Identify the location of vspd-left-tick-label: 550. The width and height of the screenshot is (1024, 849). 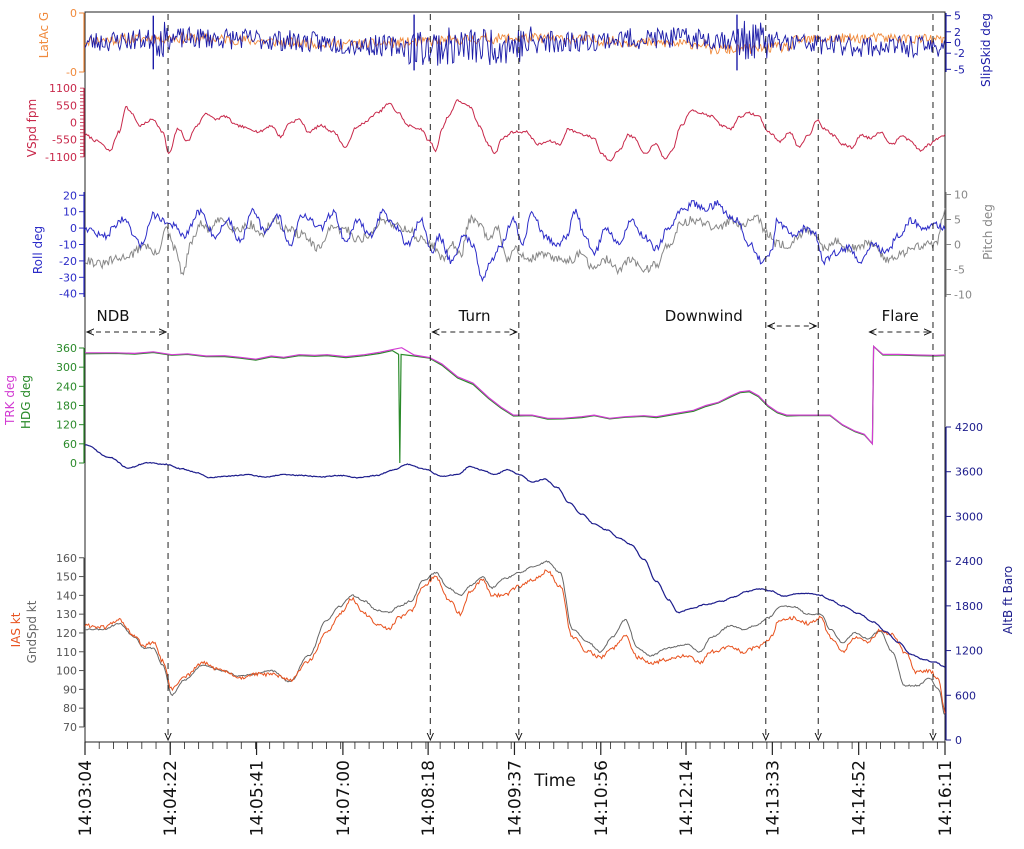
(66, 105).